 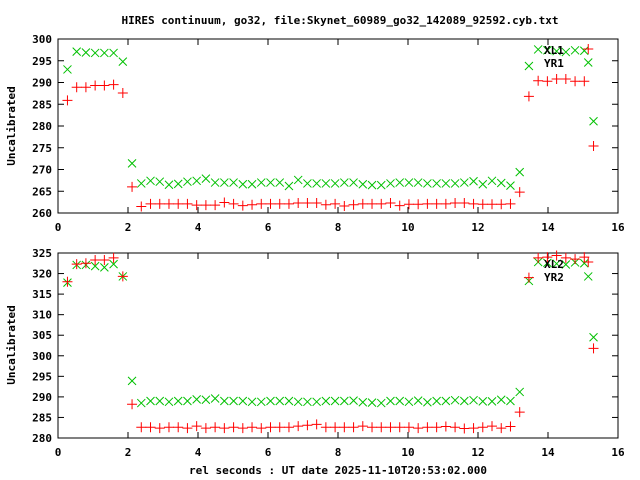 What do you see at coordinates (554, 264) in the screenshot?
I see `legend-label-xl2: XL2` at bounding box center [554, 264].